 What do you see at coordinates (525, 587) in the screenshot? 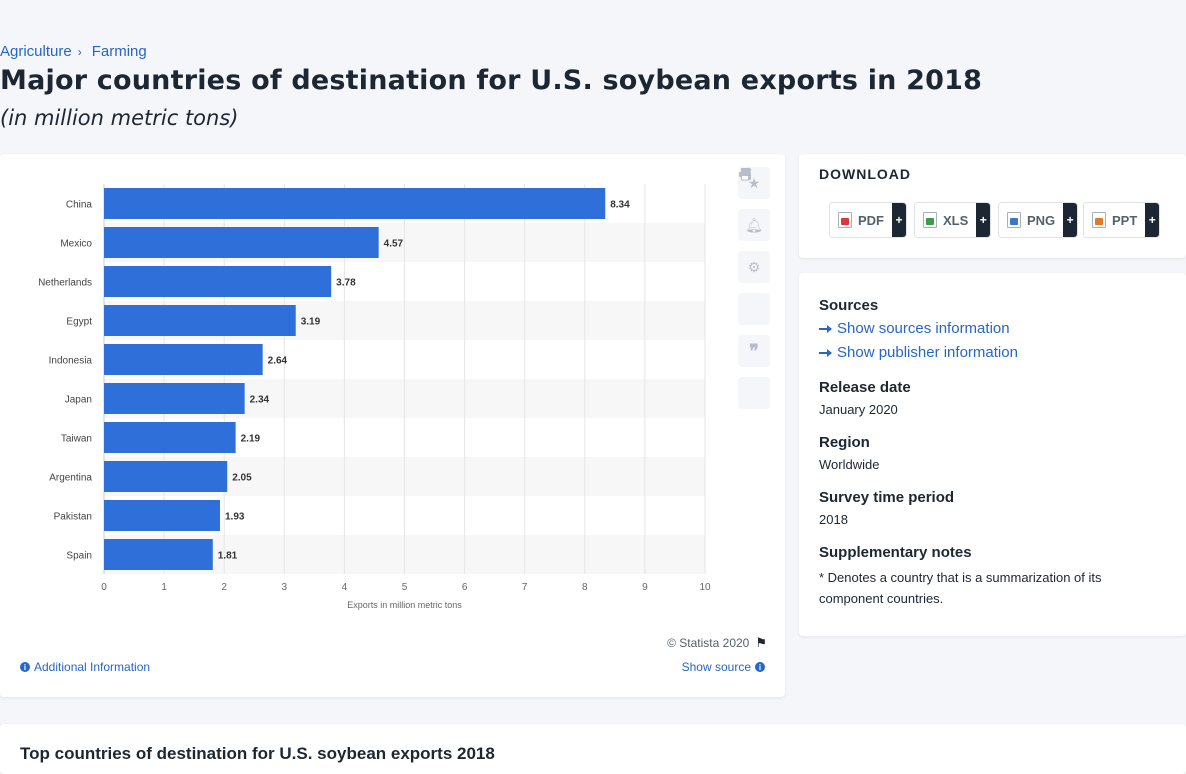
I see `x-tick-label: 7` at bounding box center [525, 587].